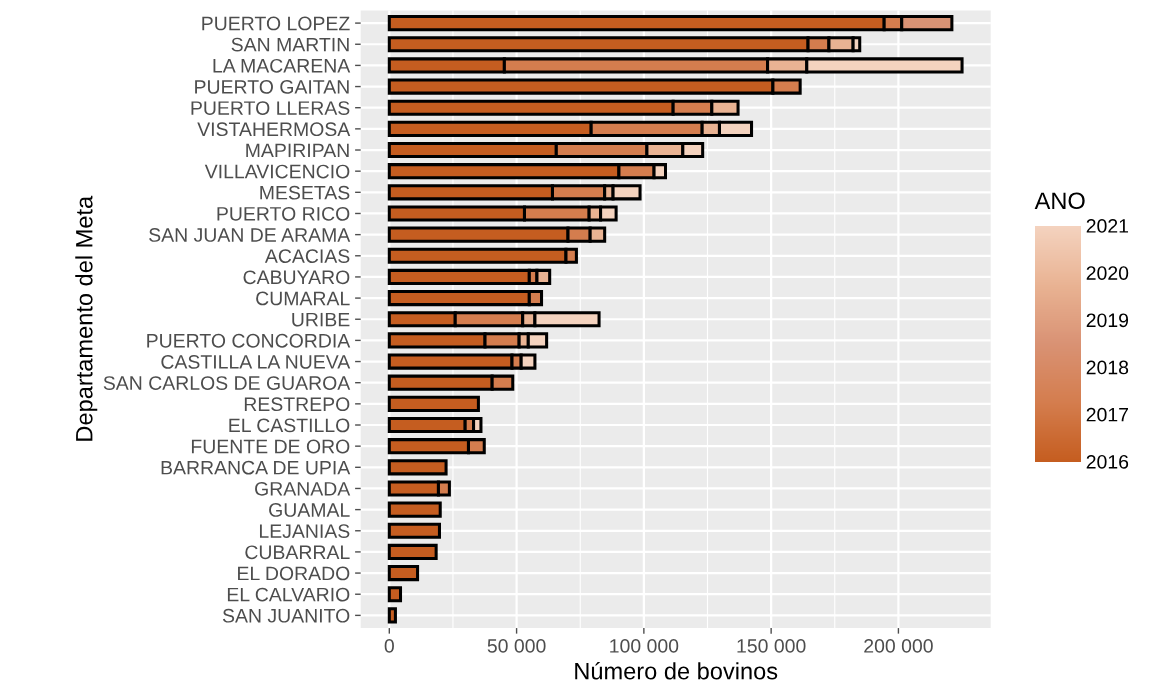 This screenshot has width=1156, height=694. I want to click on y-tick-label: VILLAVICENCIO, so click(277, 171).